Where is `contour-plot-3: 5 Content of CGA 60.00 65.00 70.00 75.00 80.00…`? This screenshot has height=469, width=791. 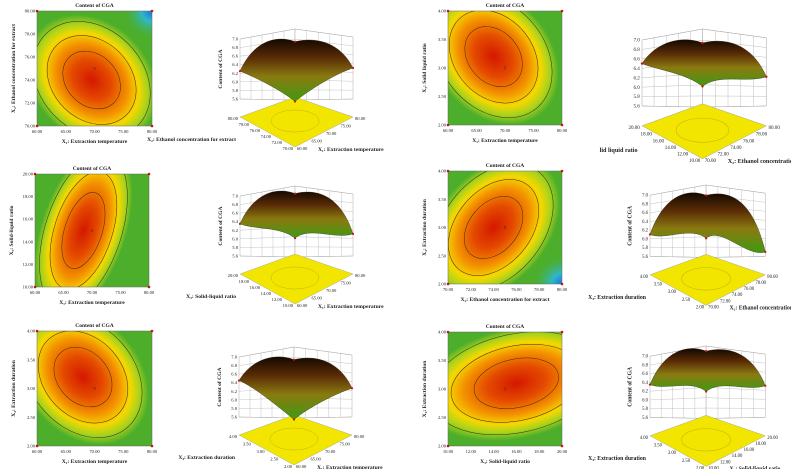
contour-plot-3: 5 Content of CGA 60.00 65.00 70.00 75.00 80.00… is located at coordinates (82, 236).